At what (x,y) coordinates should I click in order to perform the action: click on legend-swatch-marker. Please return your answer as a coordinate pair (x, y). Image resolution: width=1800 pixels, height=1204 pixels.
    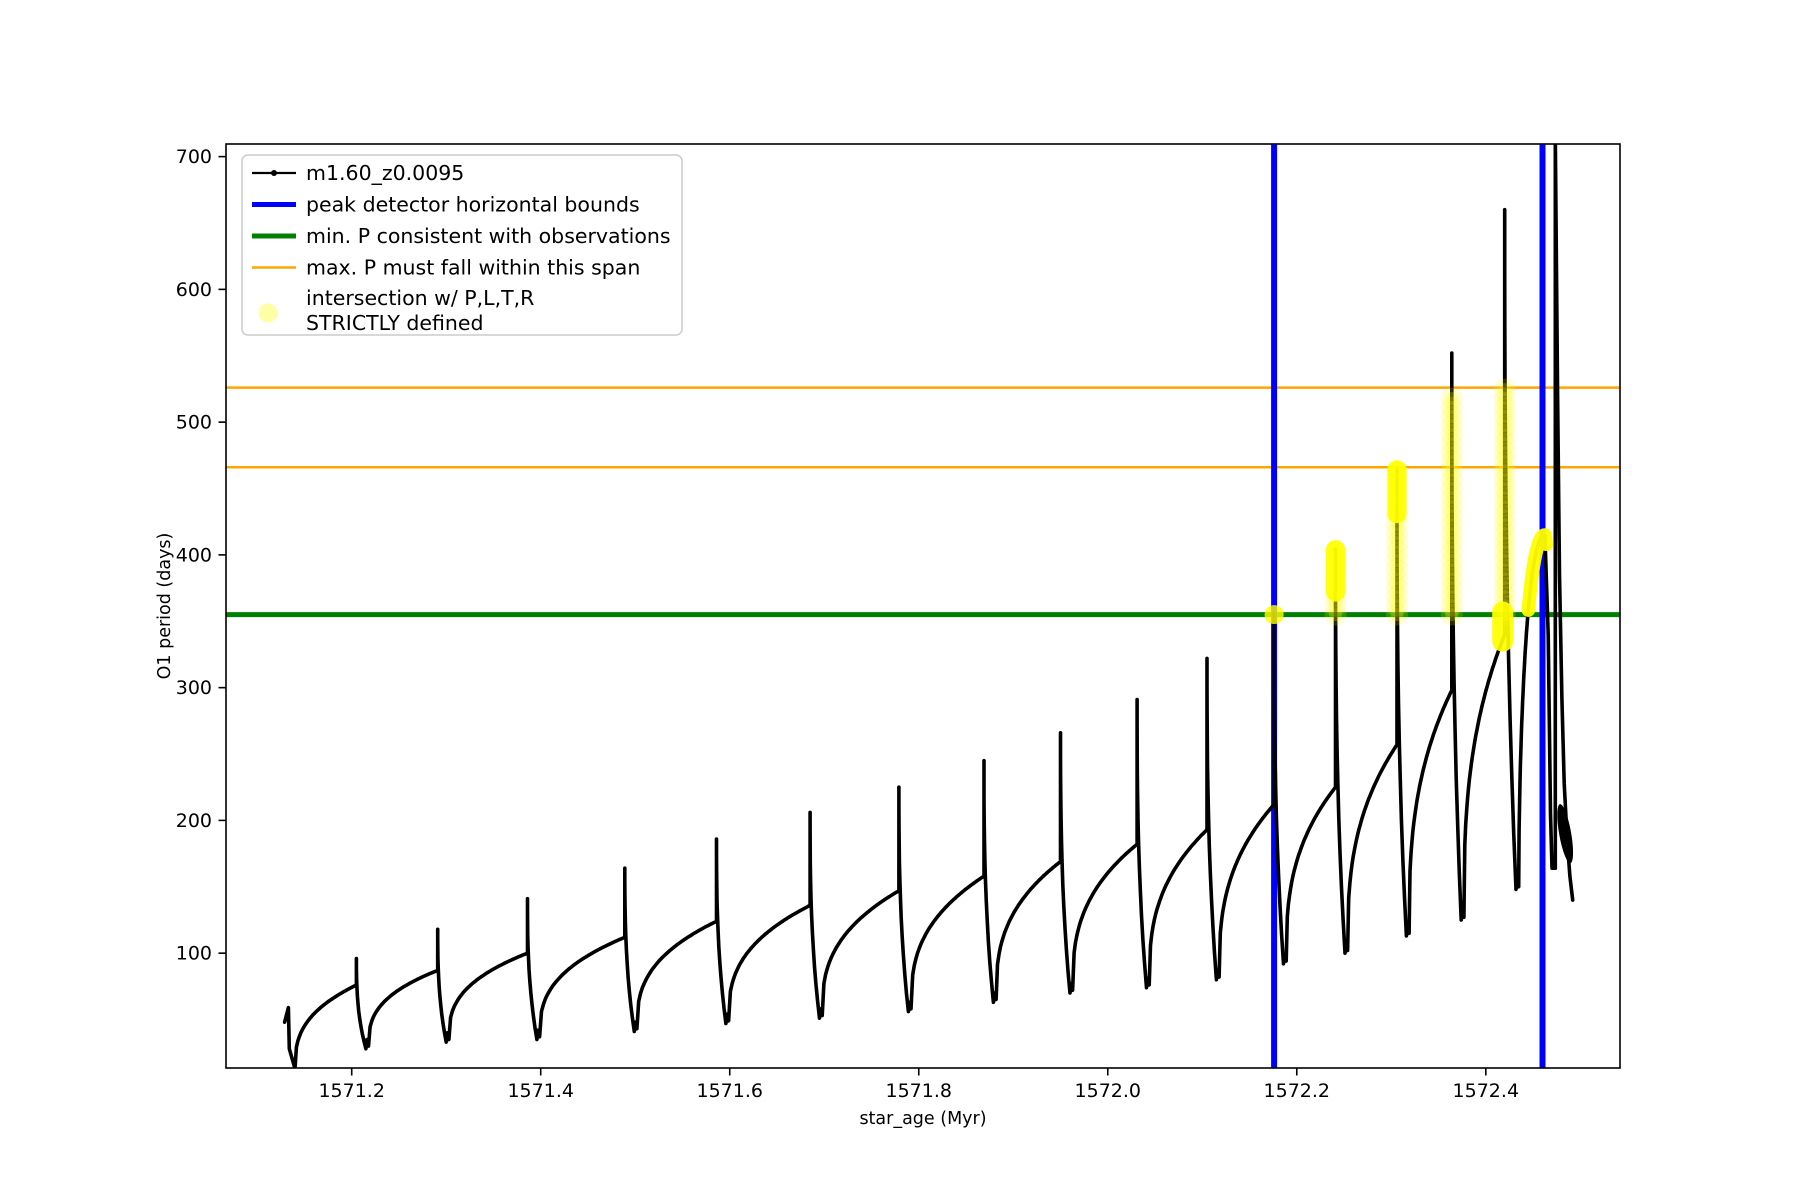
    Looking at the image, I should click on (274, 173).